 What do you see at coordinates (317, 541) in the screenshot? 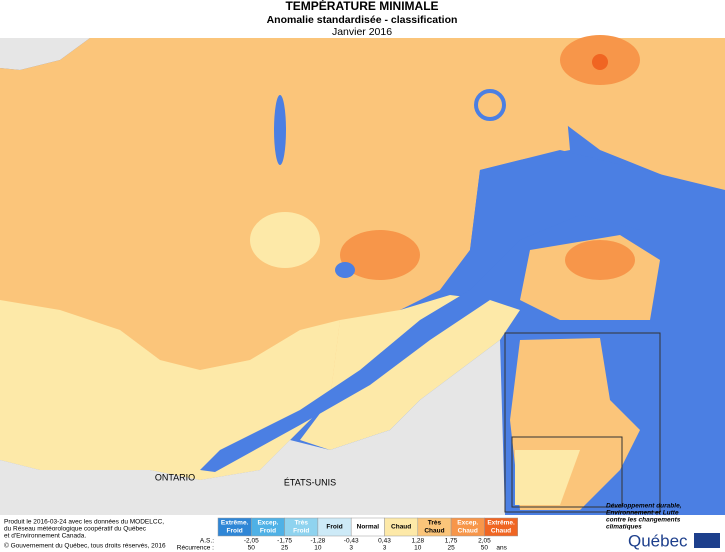
I see `as-value: -1,28` at bounding box center [317, 541].